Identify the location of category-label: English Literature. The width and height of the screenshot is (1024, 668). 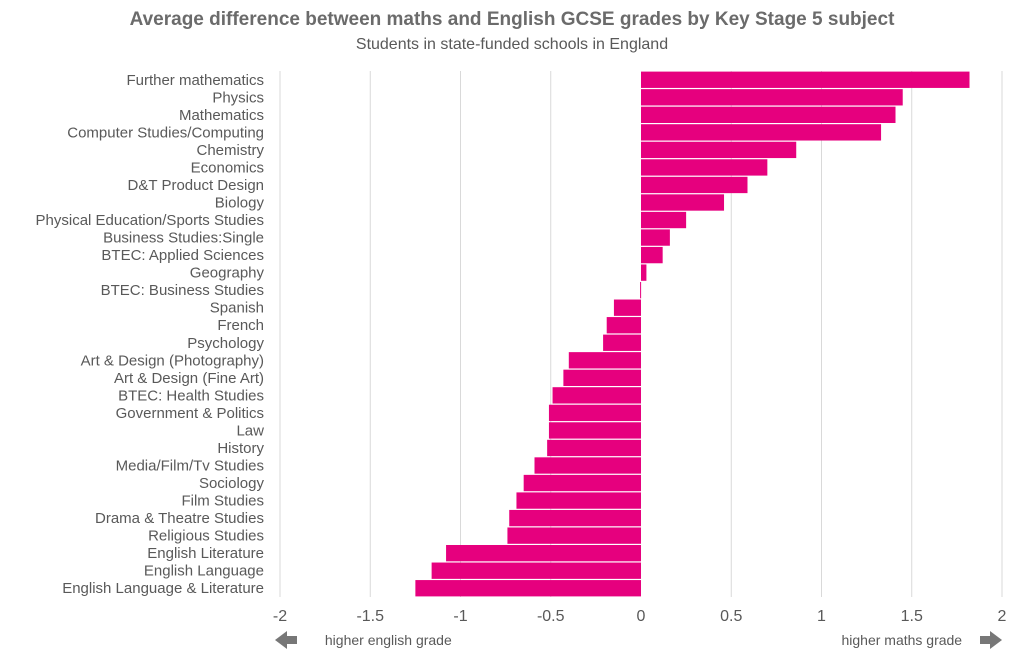
(205, 553).